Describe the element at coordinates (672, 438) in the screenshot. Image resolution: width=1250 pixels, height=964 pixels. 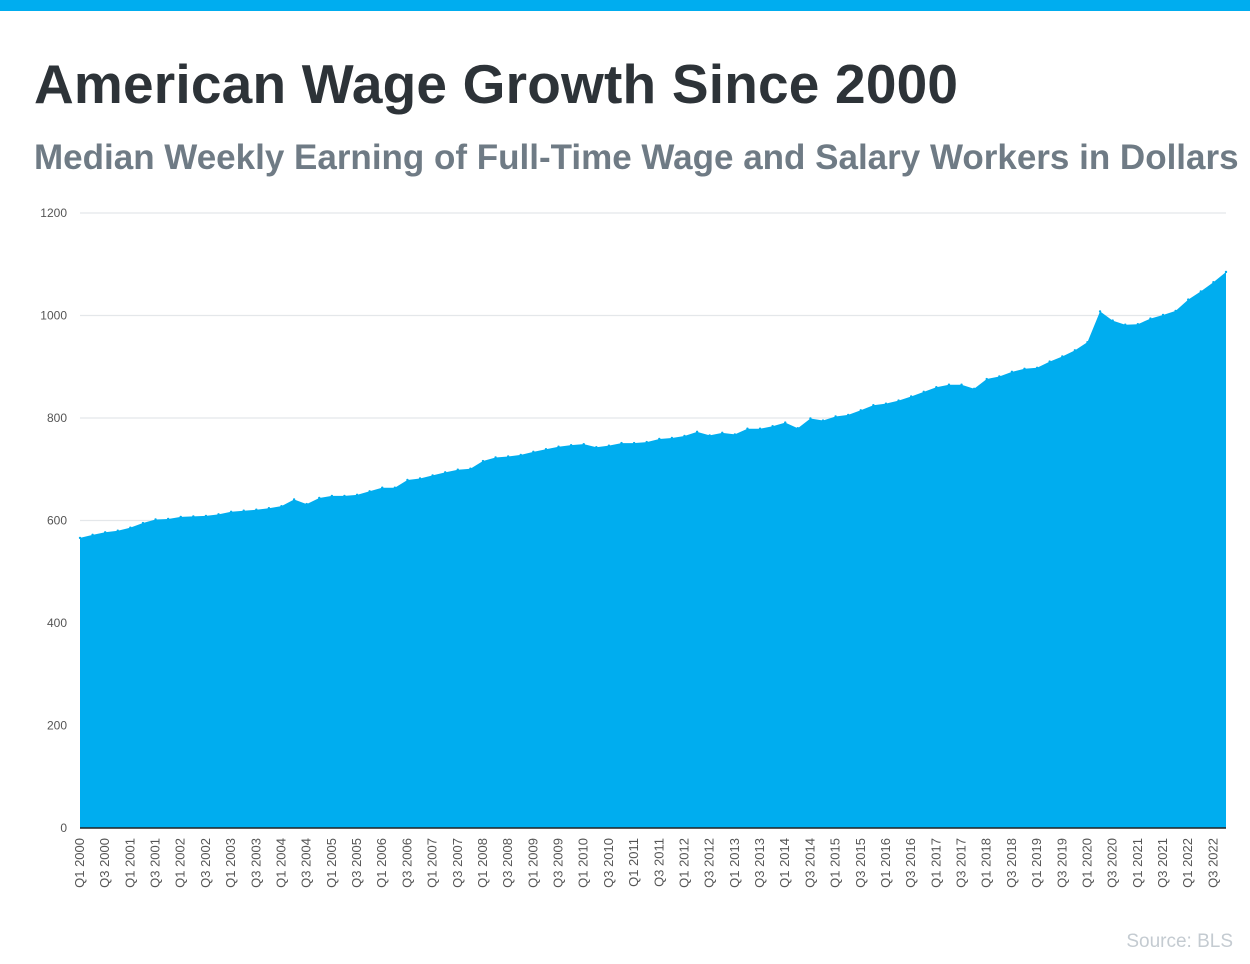
I see `data-point: Q4 2011: 761` at that location.